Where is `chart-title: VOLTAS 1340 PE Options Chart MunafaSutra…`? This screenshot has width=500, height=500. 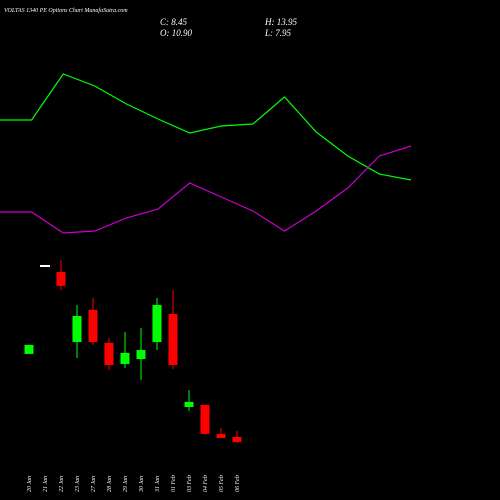 chart-title: VOLTAS 1340 PE Options Chart MunafaSutra… is located at coordinates (66, 10).